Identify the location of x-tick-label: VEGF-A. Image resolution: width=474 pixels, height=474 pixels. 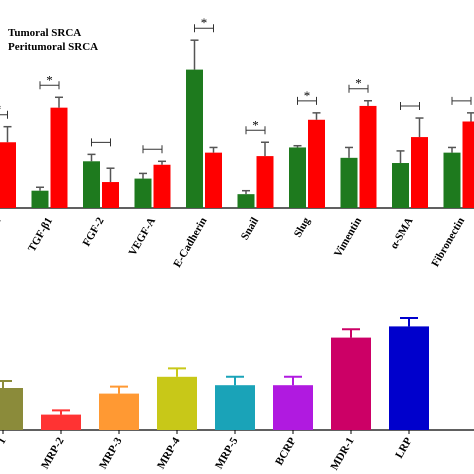
(143, 236).